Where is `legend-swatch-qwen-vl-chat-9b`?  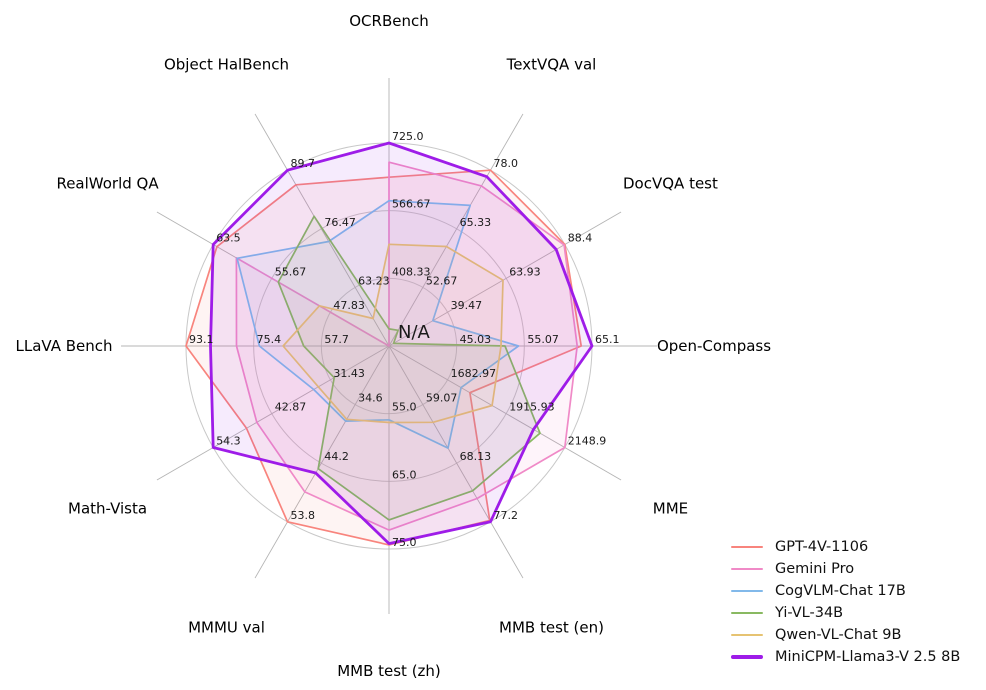
legend-swatch-qwen-vl-chat-9b is located at coordinates (747, 635).